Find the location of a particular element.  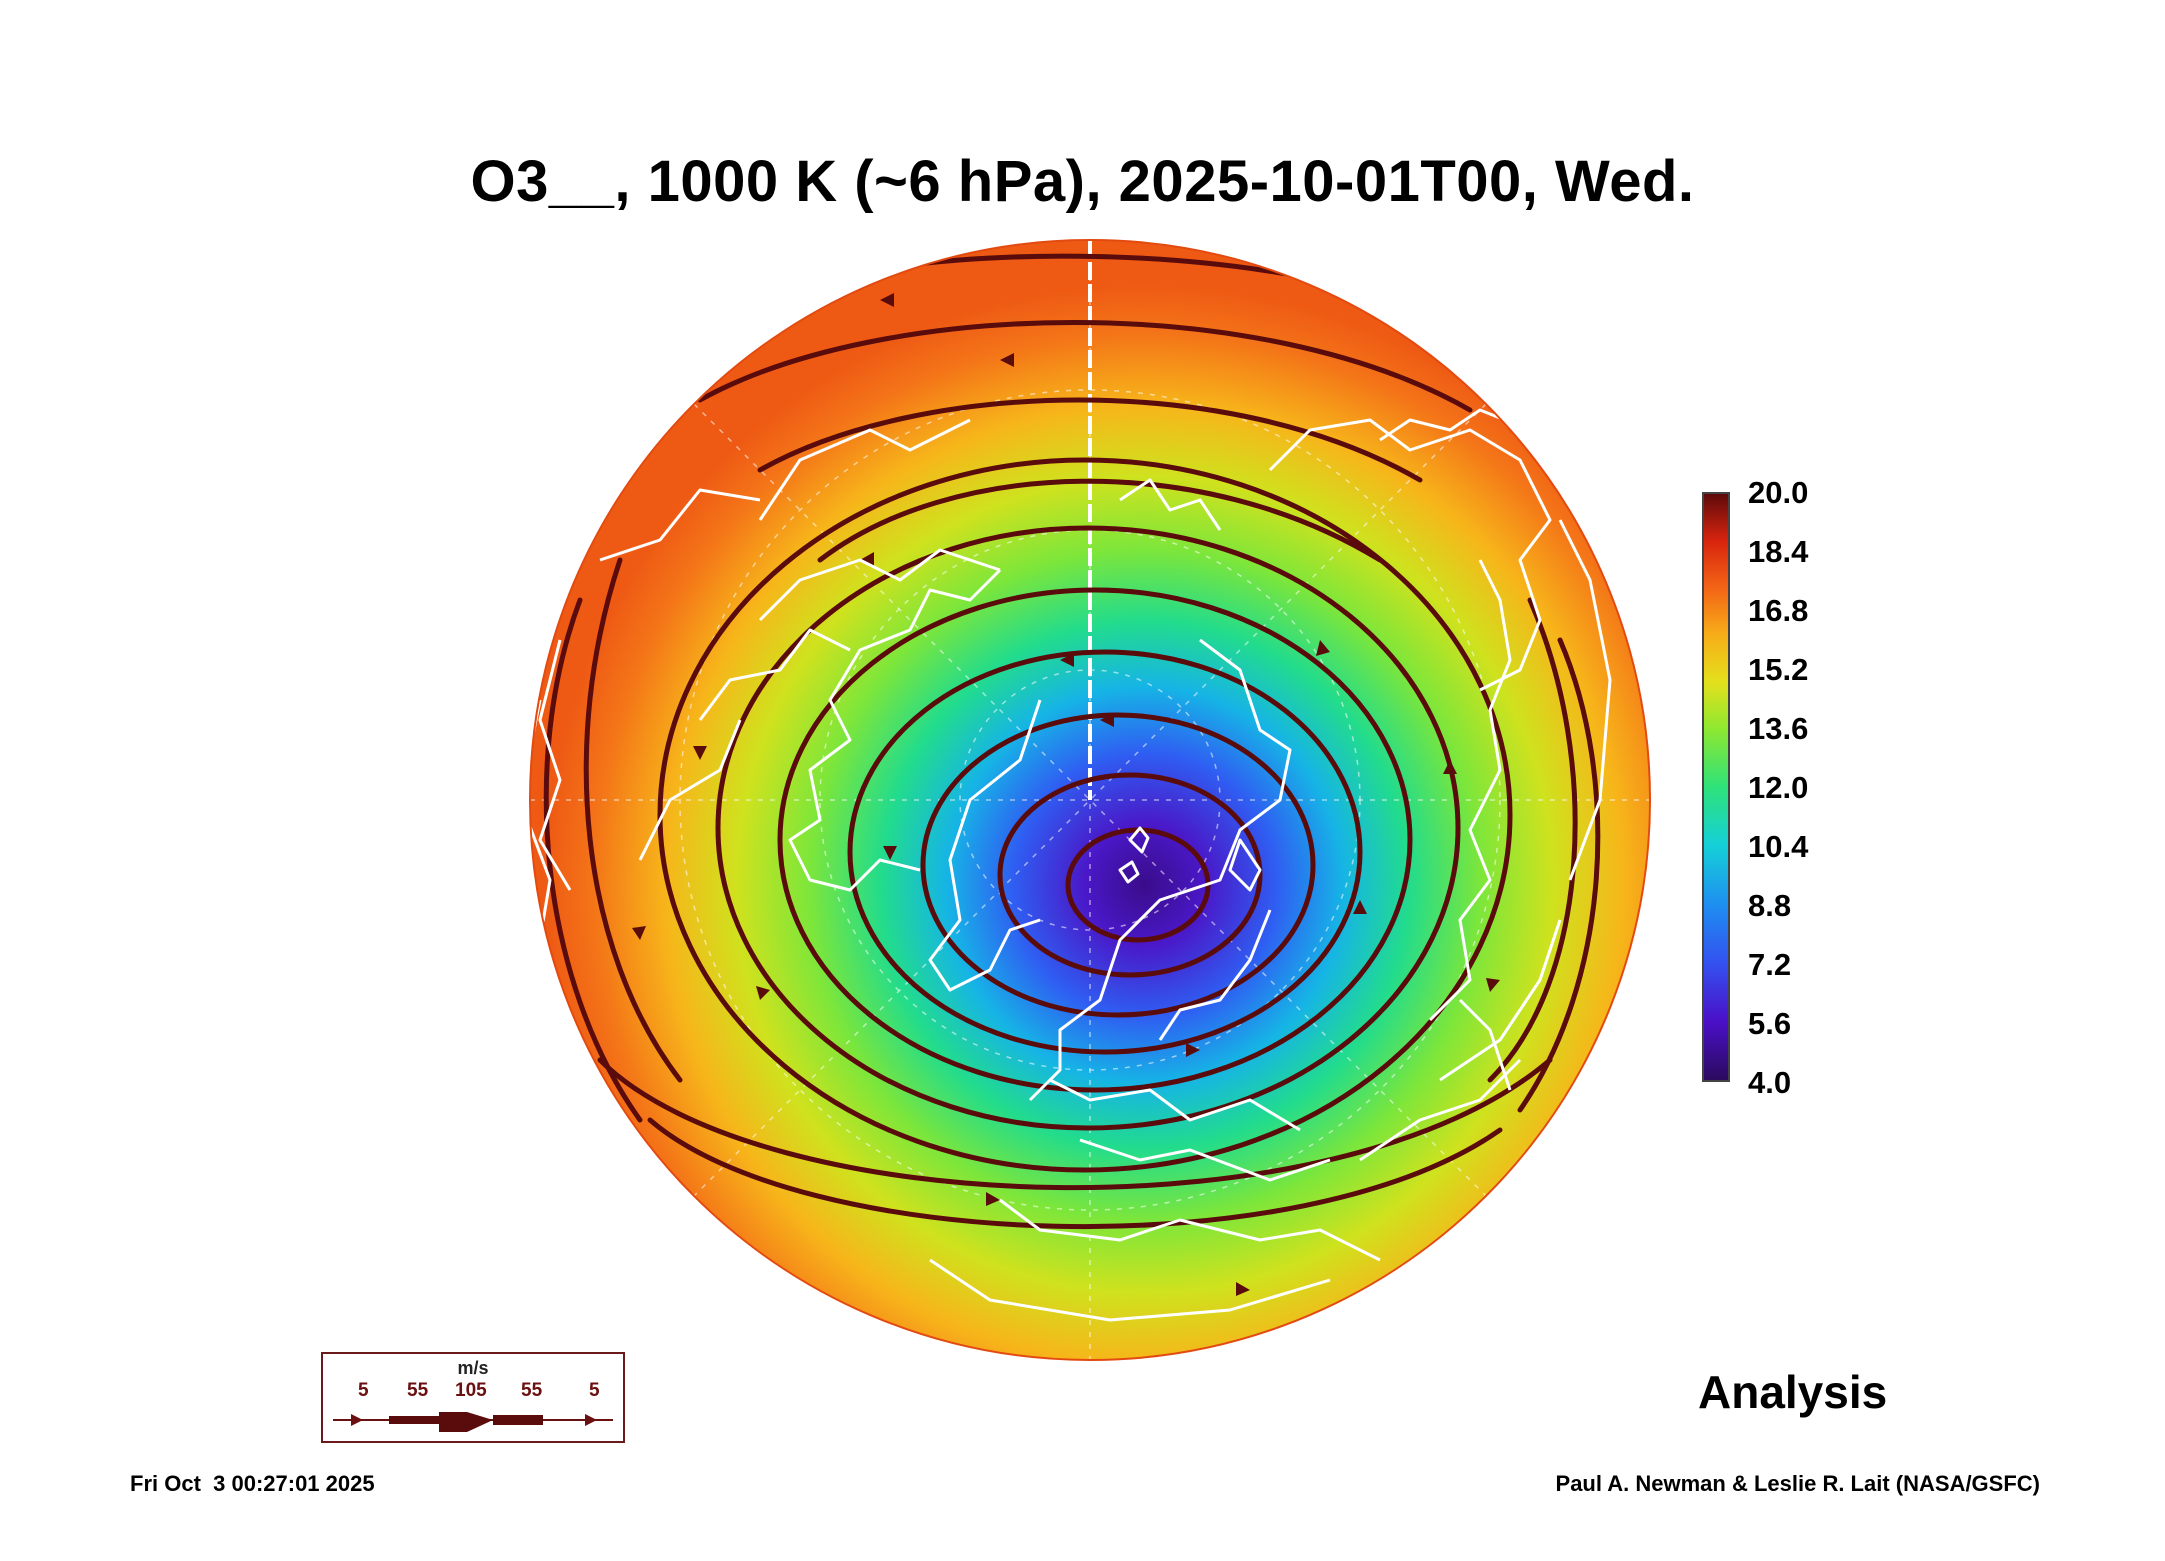

colorbar-label: 15.2 is located at coordinates (1778, 669).